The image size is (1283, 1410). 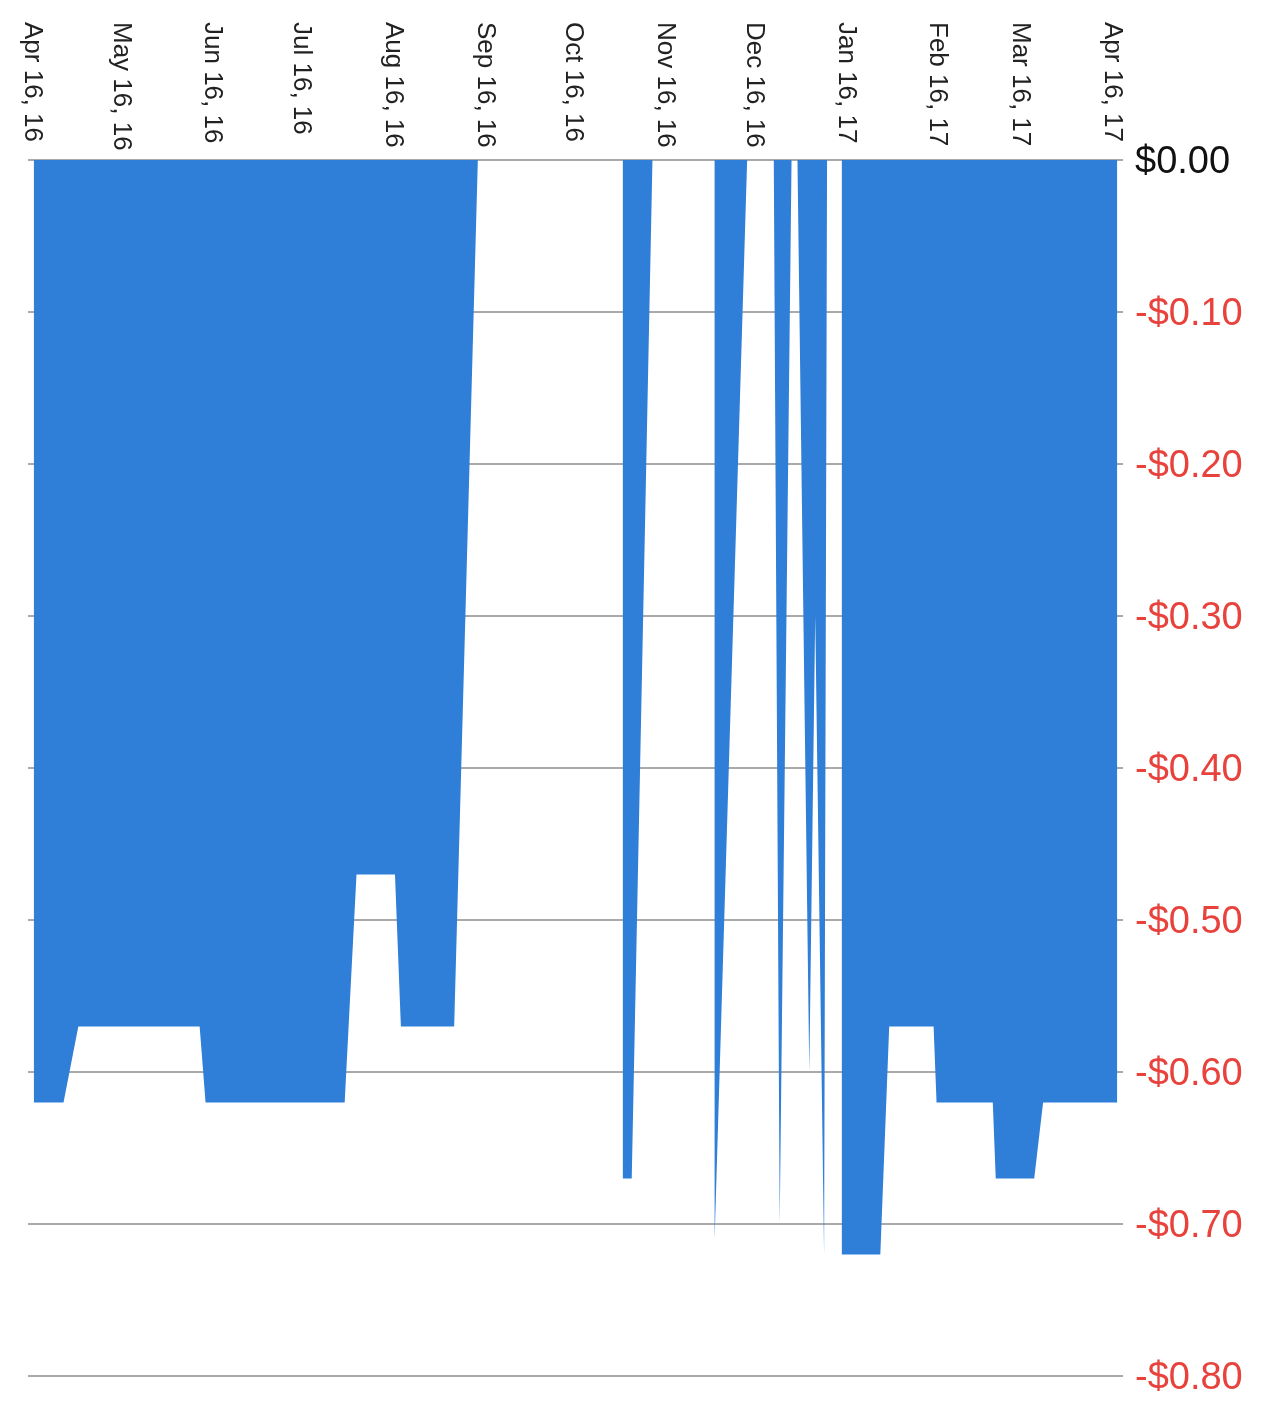 I want to click on x-tick-label: Jun 16, 16, so click(x=214, y=83).